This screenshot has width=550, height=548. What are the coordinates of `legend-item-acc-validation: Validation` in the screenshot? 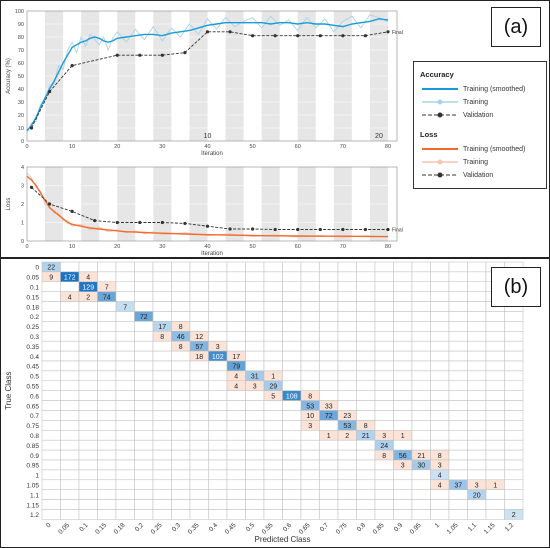 It's located at (456, 115).